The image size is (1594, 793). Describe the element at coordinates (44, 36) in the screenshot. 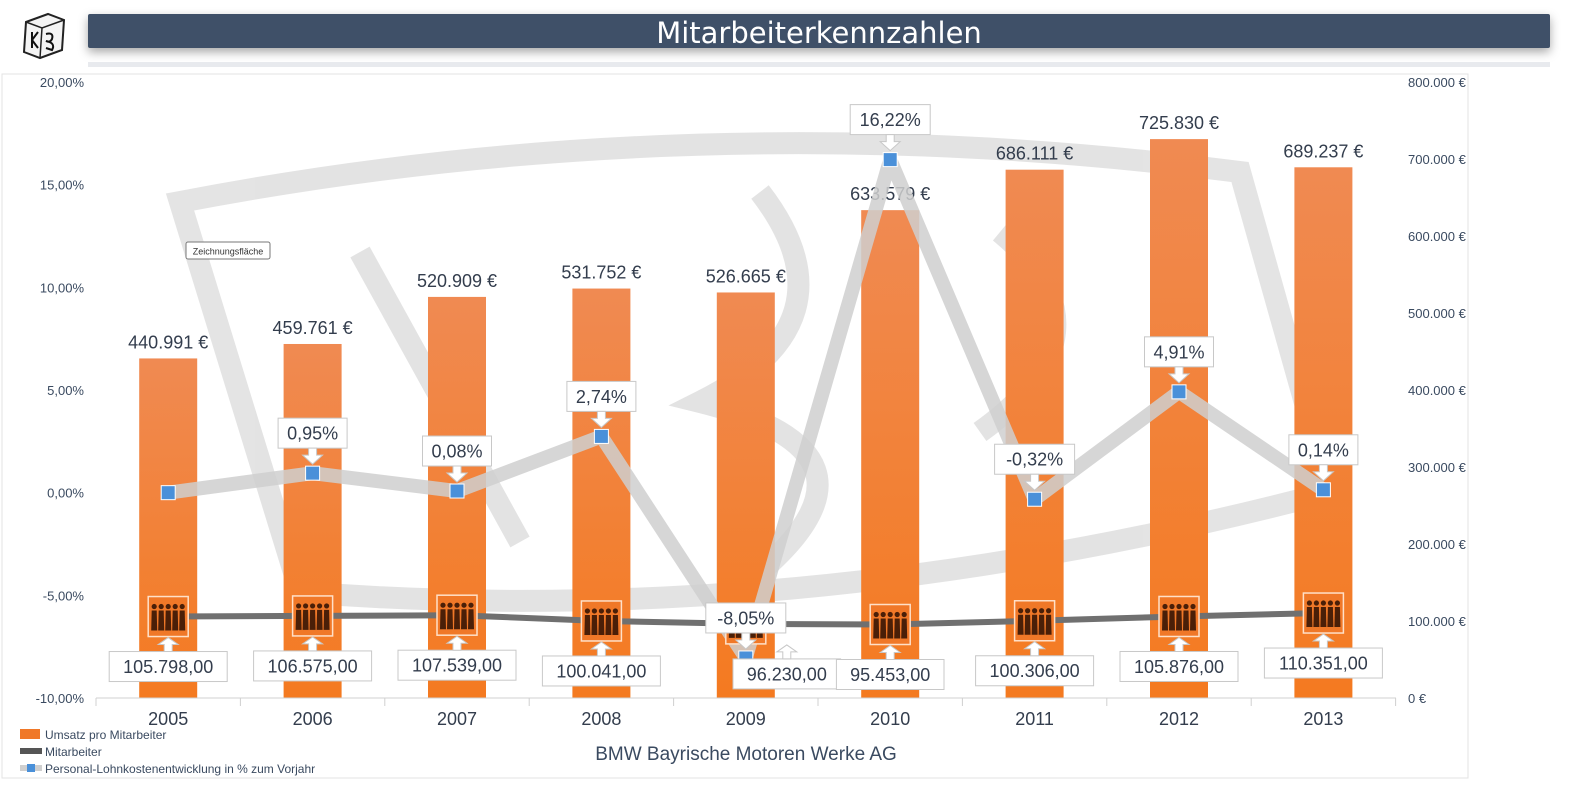

I see `logo` at that location.